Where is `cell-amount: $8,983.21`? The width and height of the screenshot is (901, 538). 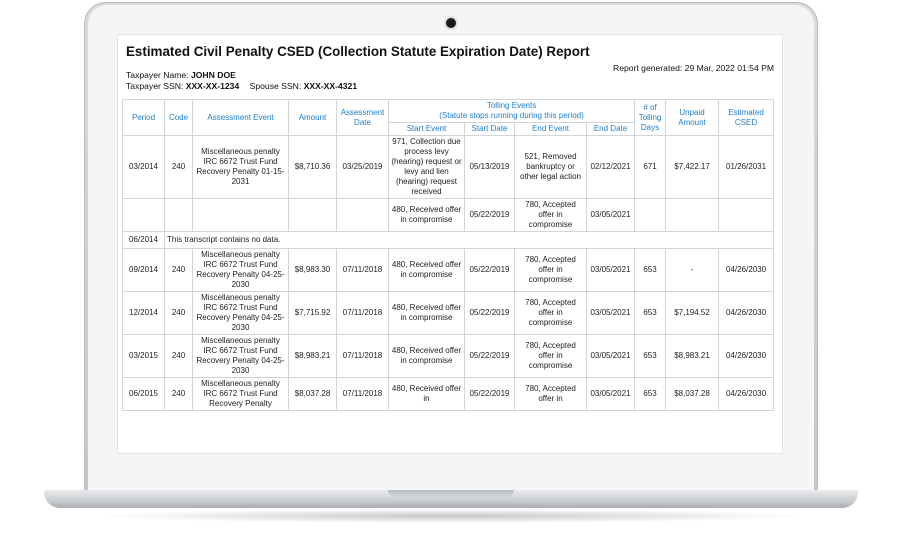
cell-amount: $8,983.21 is located at coordinates (312, 356).